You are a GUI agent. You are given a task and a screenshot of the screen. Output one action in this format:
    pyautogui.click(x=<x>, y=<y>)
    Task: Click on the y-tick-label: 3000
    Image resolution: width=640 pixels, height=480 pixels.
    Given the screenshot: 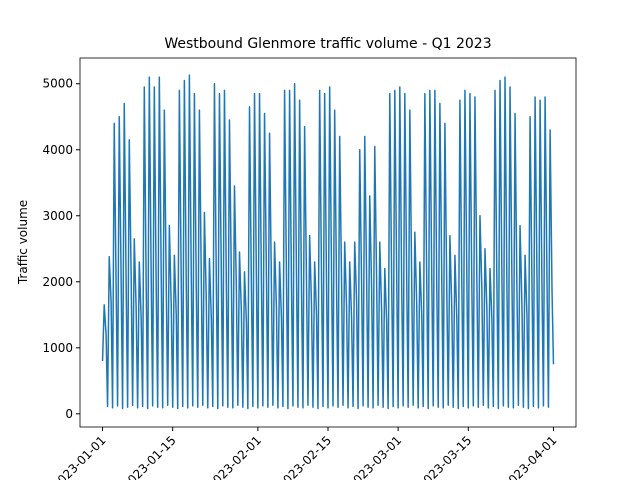 What is the action you would take?
    pyautogui.click(x=57, y=216)
    